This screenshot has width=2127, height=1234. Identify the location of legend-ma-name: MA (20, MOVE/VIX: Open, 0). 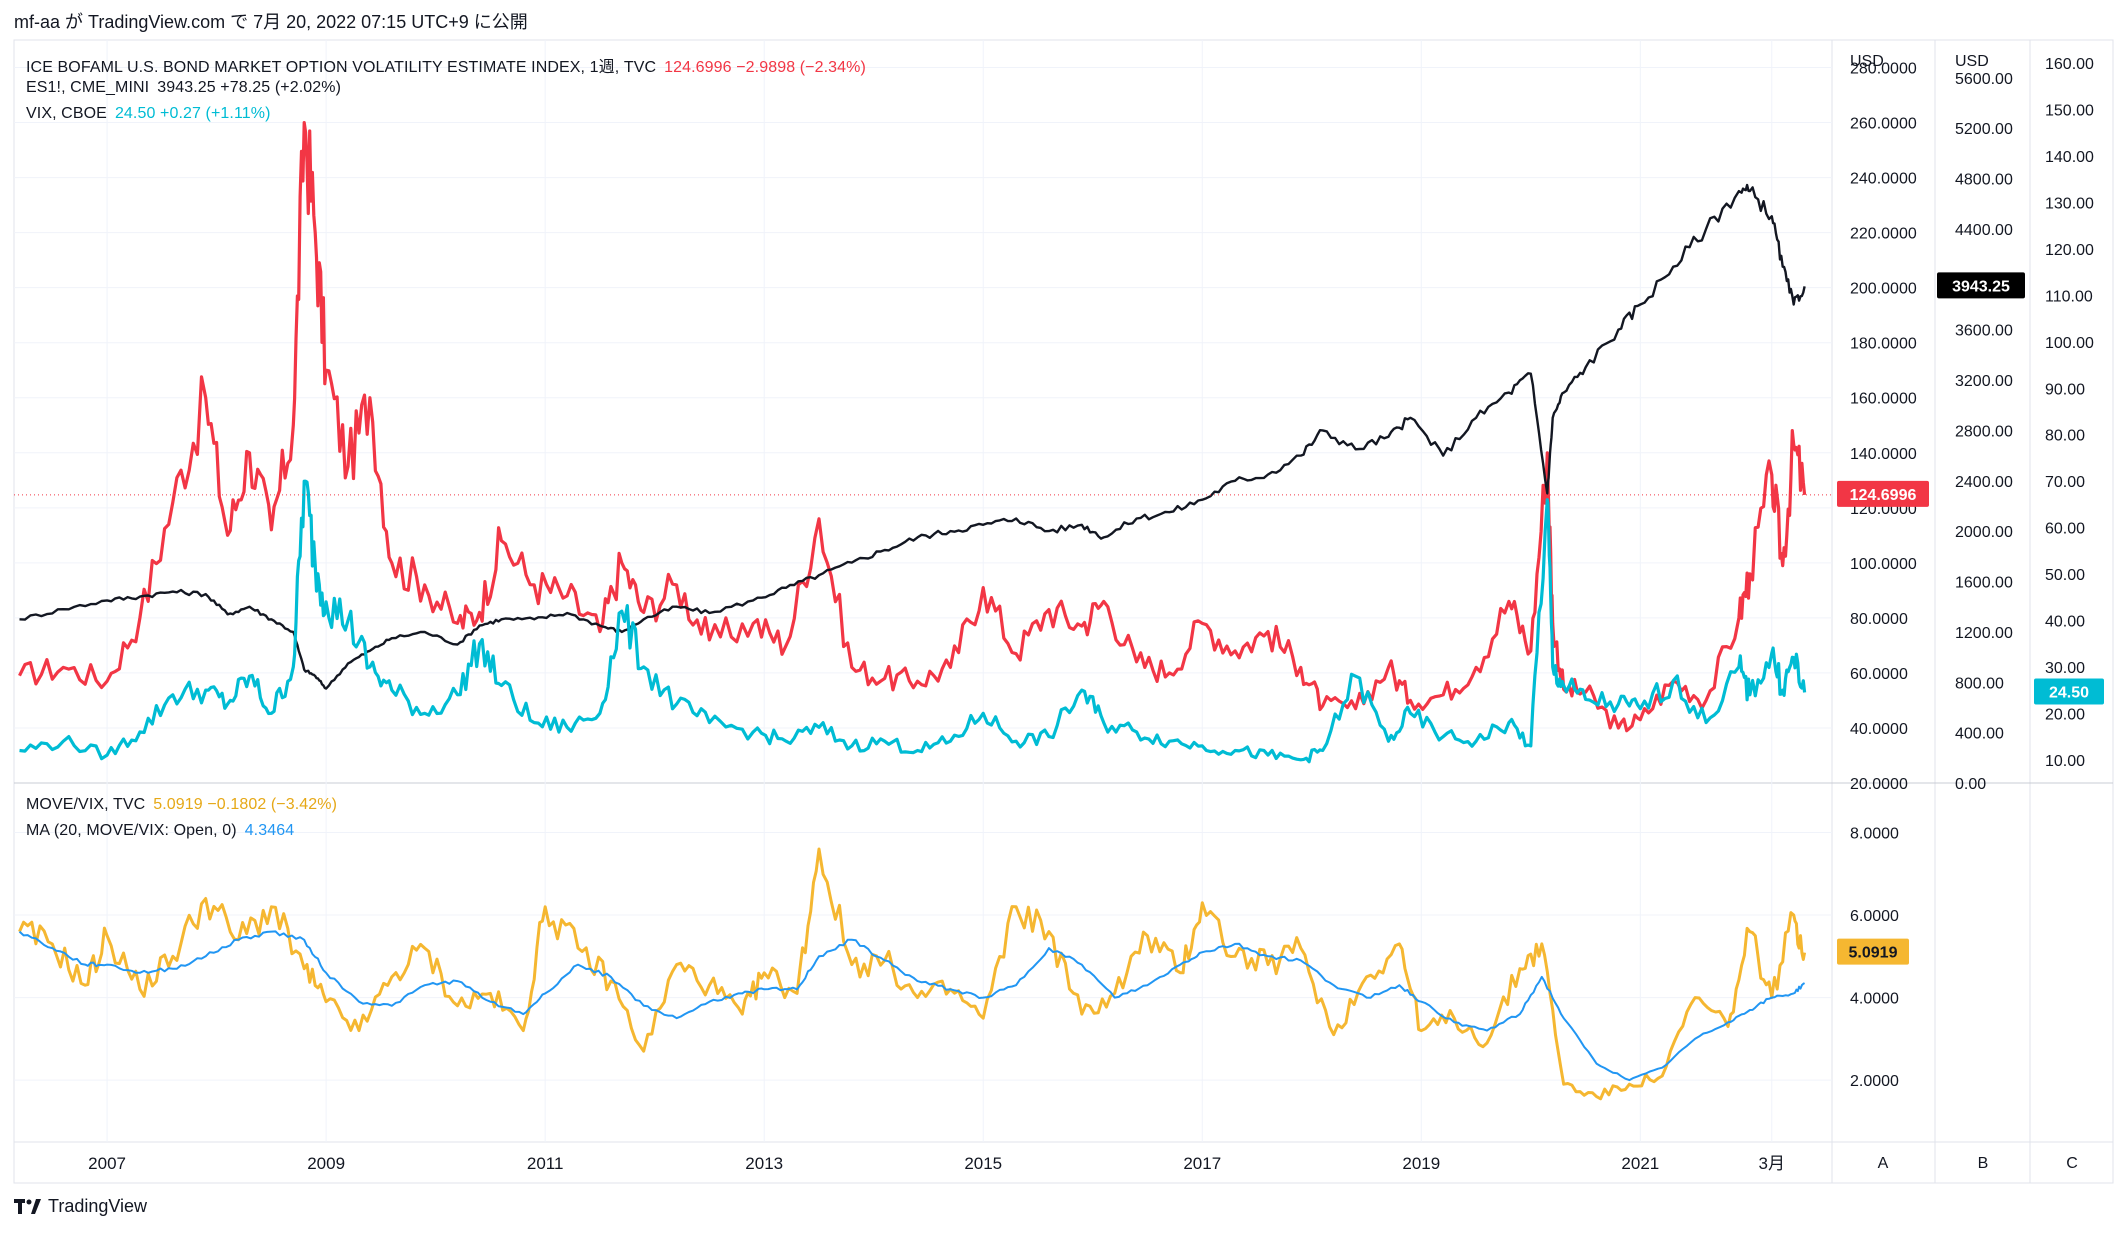
(131, 830).